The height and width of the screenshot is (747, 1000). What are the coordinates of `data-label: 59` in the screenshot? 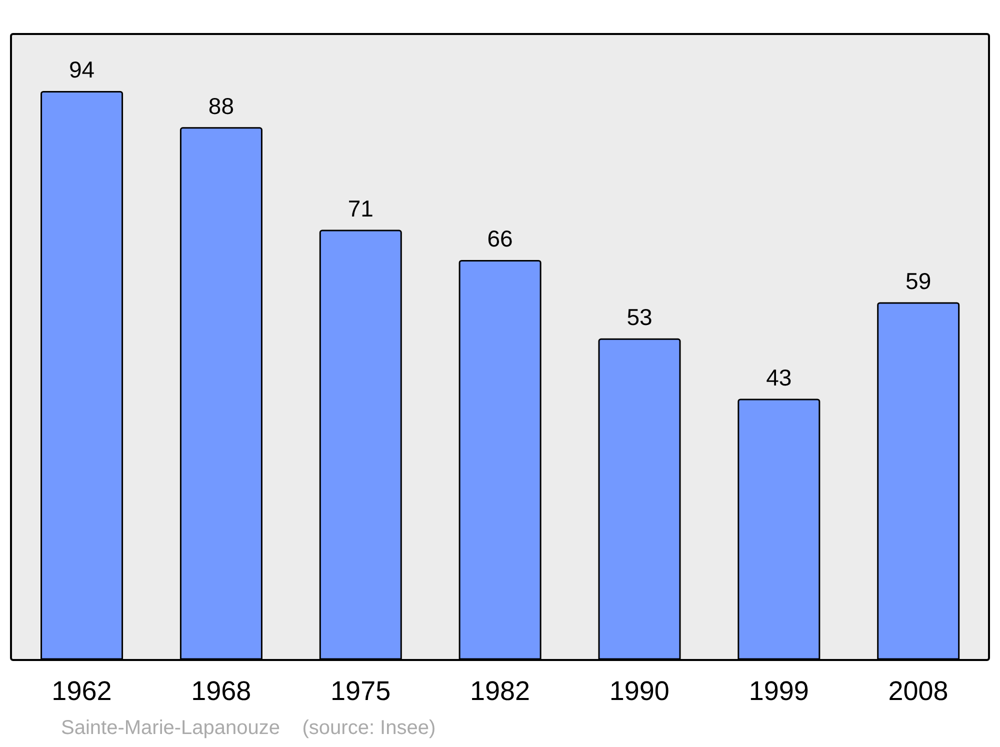 It's located at (919, 281).